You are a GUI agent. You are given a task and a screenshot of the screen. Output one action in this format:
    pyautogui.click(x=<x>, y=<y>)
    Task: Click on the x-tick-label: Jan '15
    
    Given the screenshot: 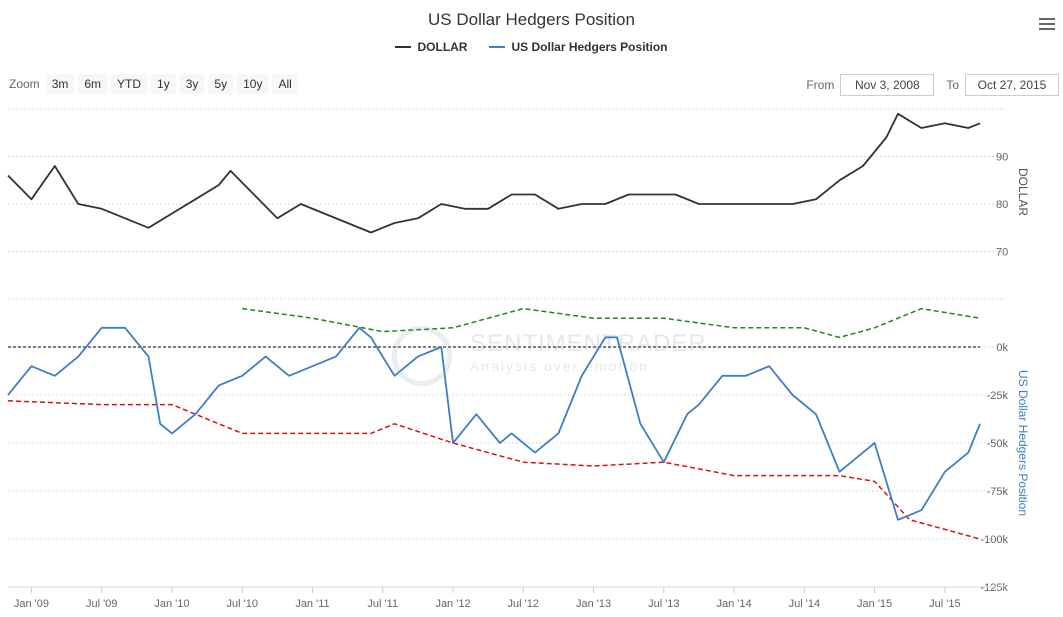 What is the action you would take?
    pyautogui.click(x=874, y=604)
    